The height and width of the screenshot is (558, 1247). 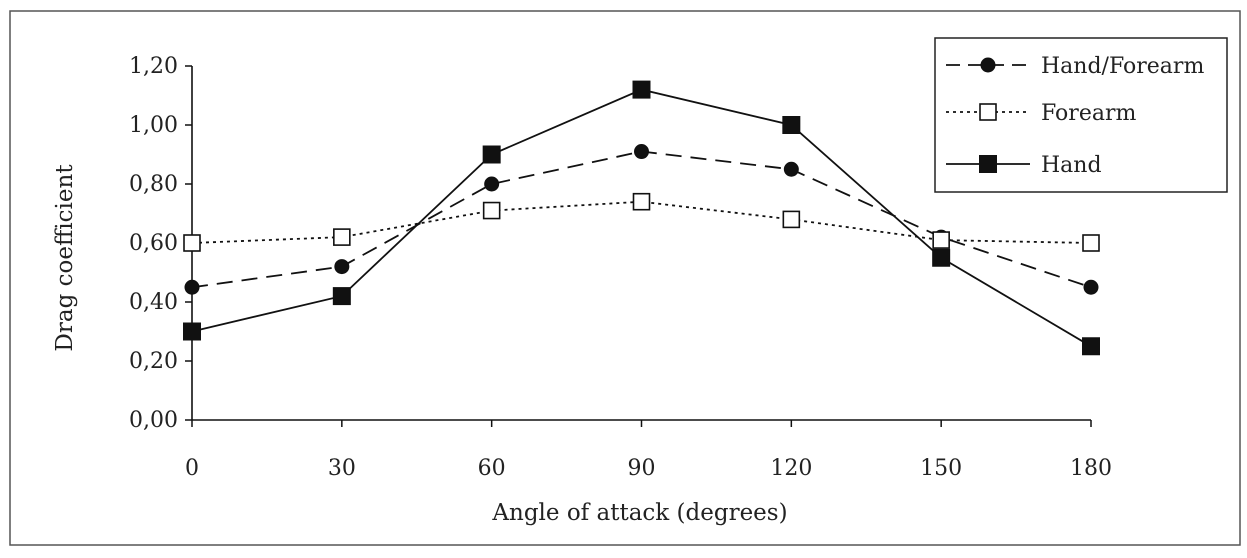 What do you see at coordinates (342, 468) in the screenshot?
I see `x-tick-label: 30` at bounding box center [342, 468].